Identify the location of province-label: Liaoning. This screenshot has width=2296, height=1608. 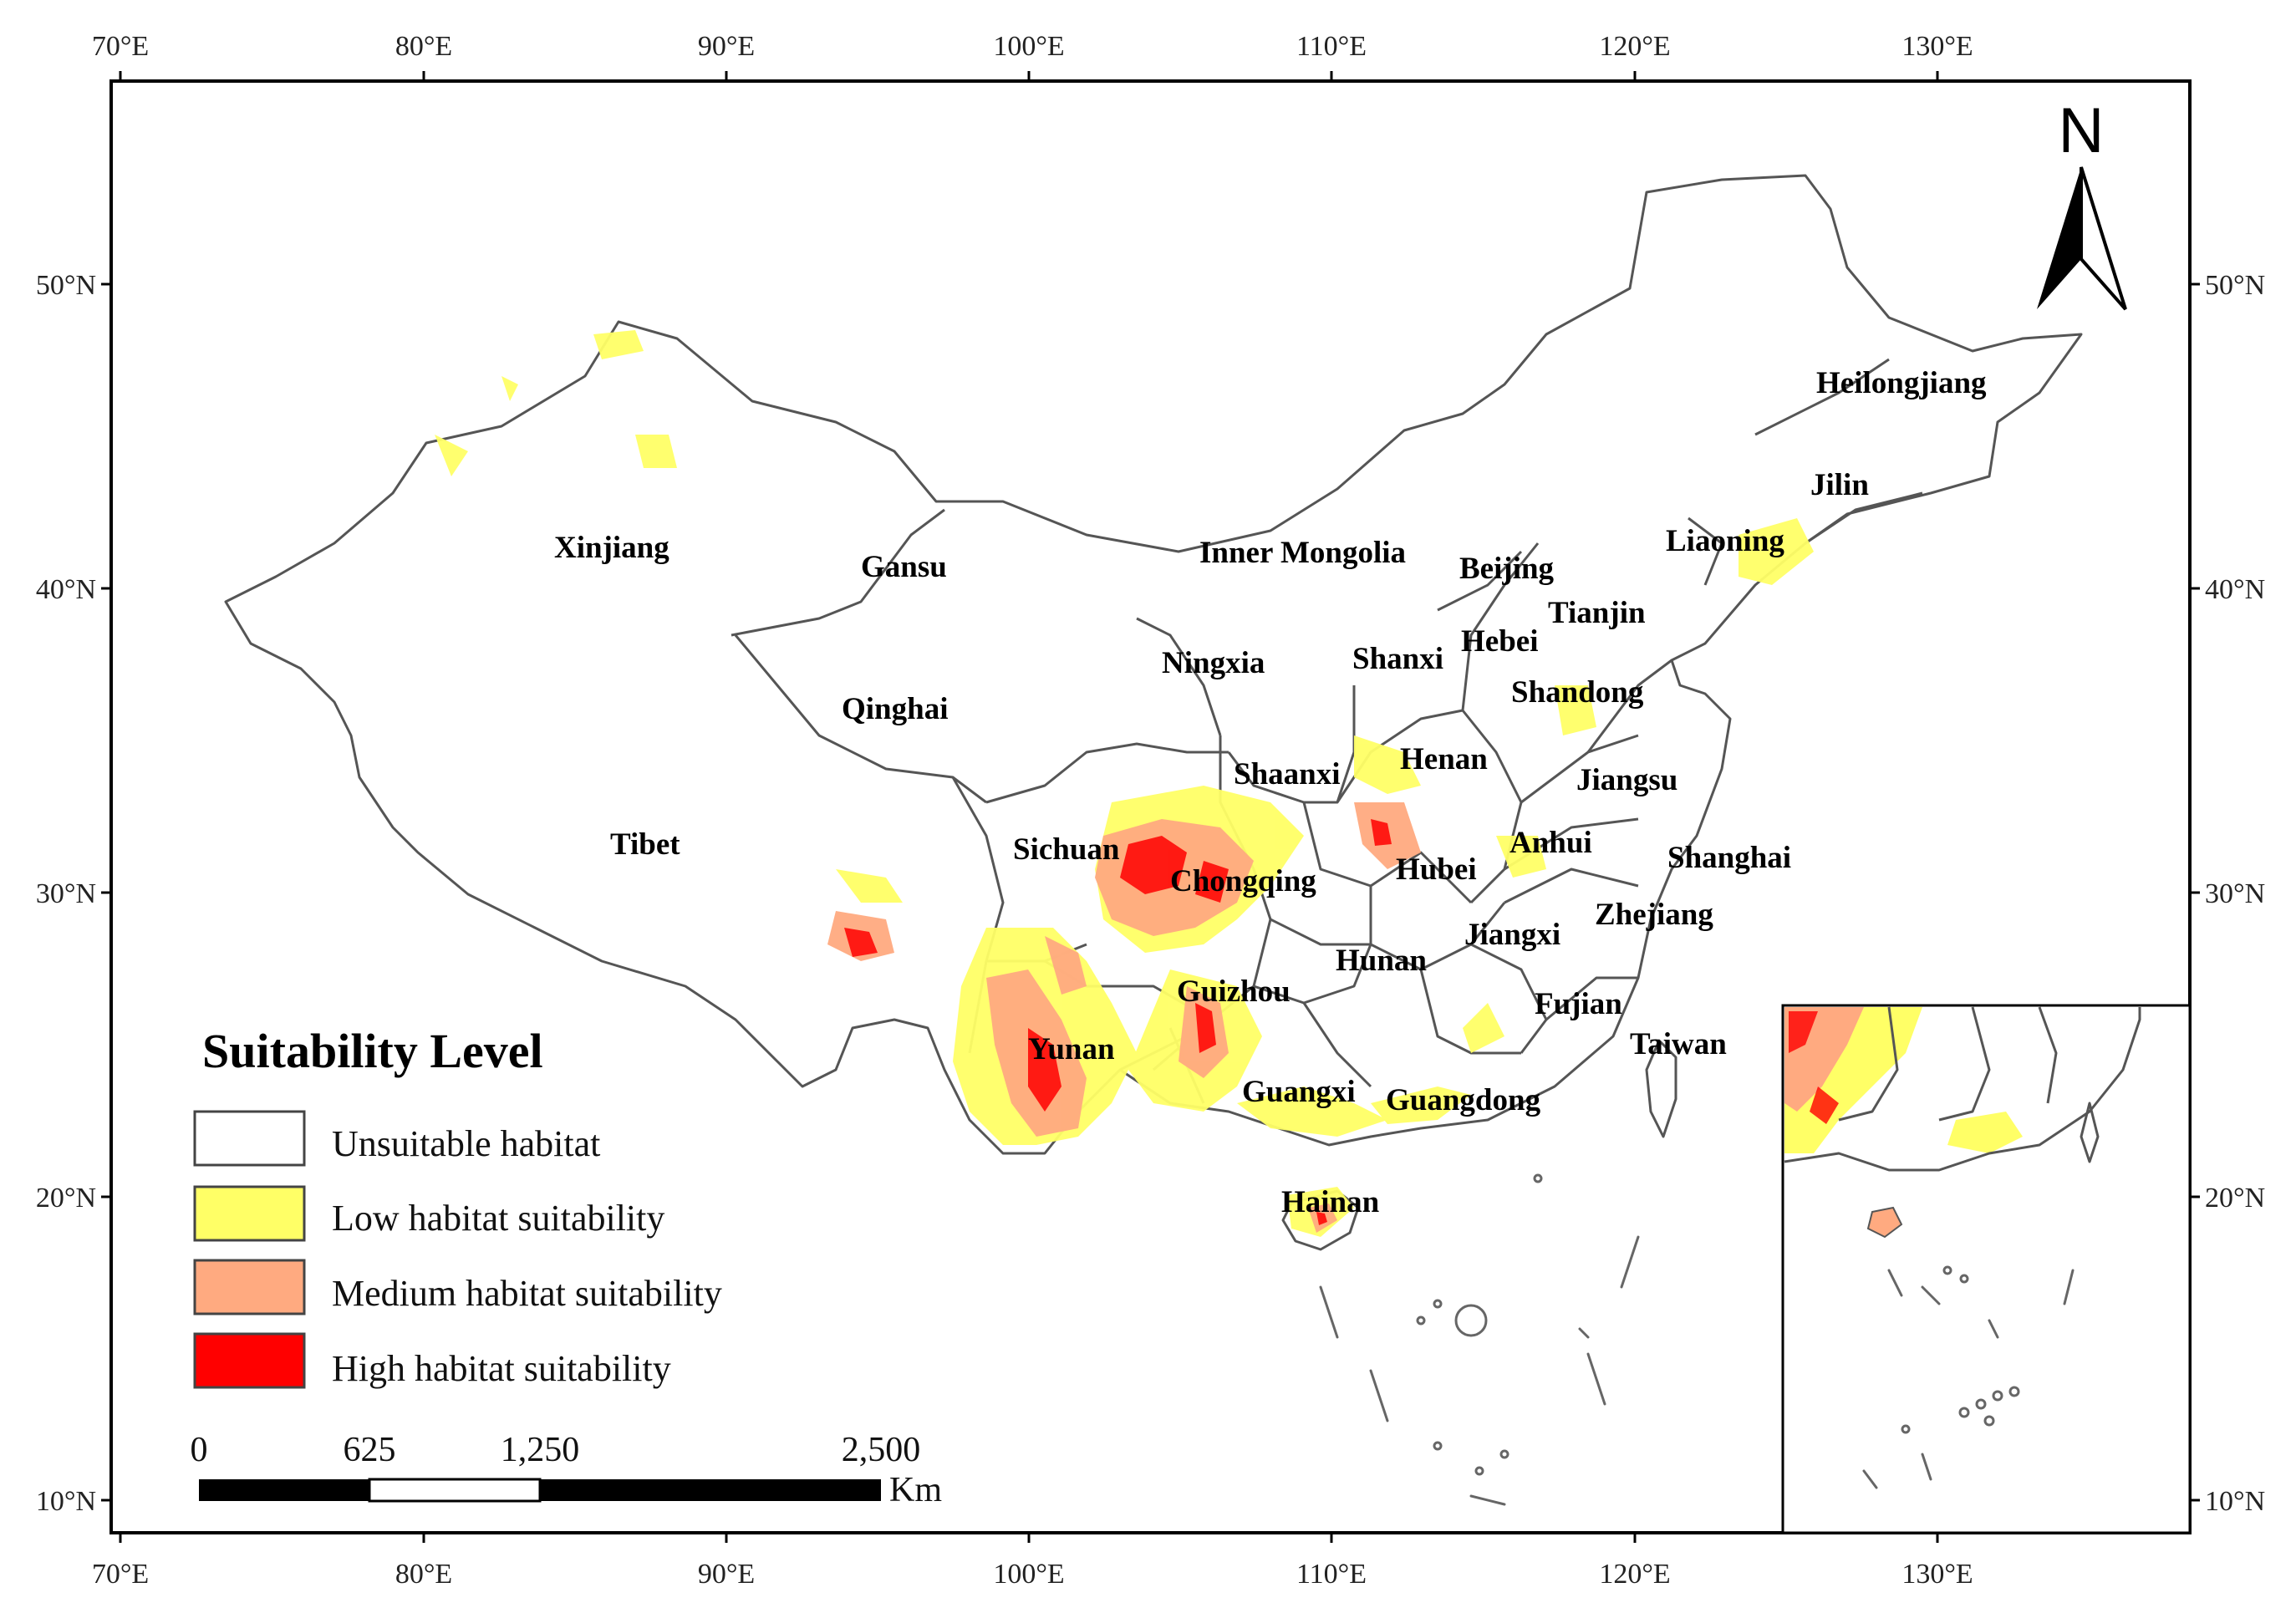
(1725, 541).